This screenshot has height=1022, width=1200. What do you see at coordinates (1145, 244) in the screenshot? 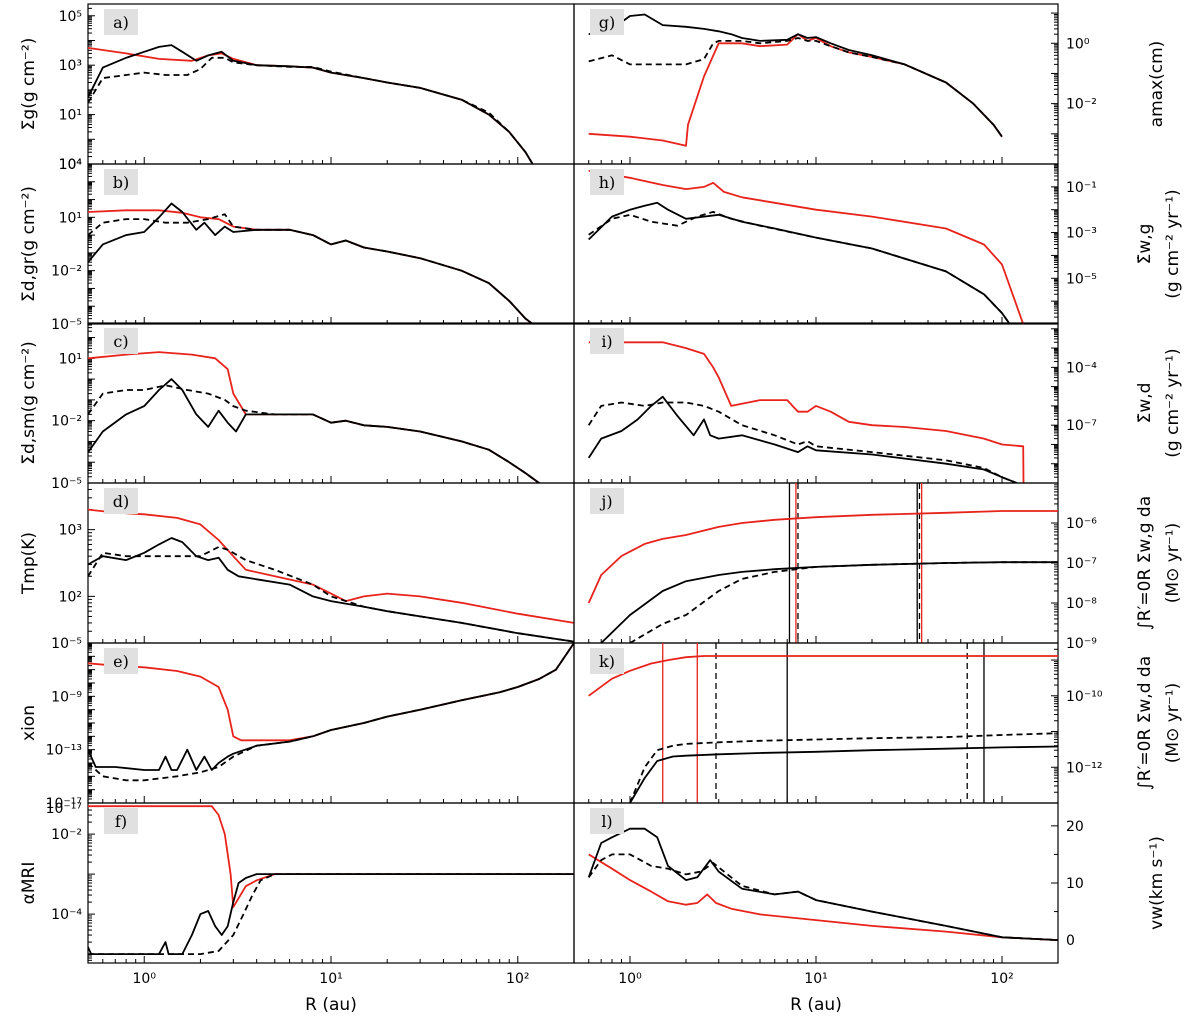
I see `y-axis-label: Σ̇w,g` at bounding box center [1145, 244].